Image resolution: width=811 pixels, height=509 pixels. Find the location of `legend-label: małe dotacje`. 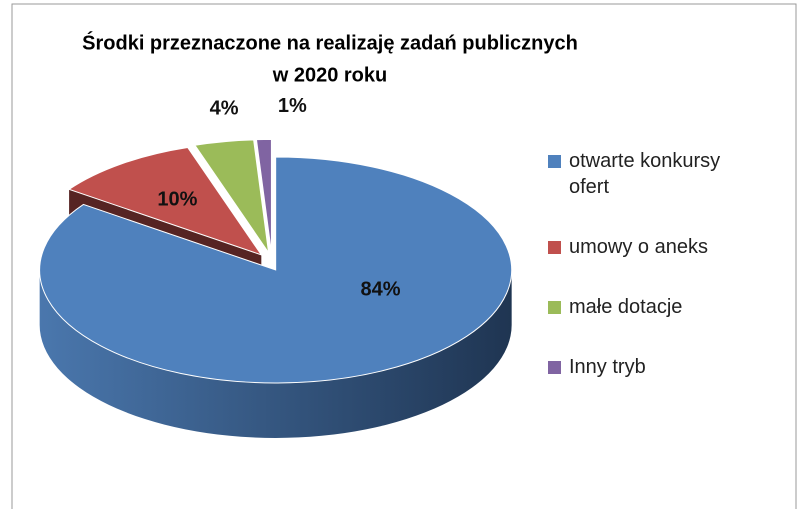

legend-label: małe dotacje is located at coordinates (626, 307).